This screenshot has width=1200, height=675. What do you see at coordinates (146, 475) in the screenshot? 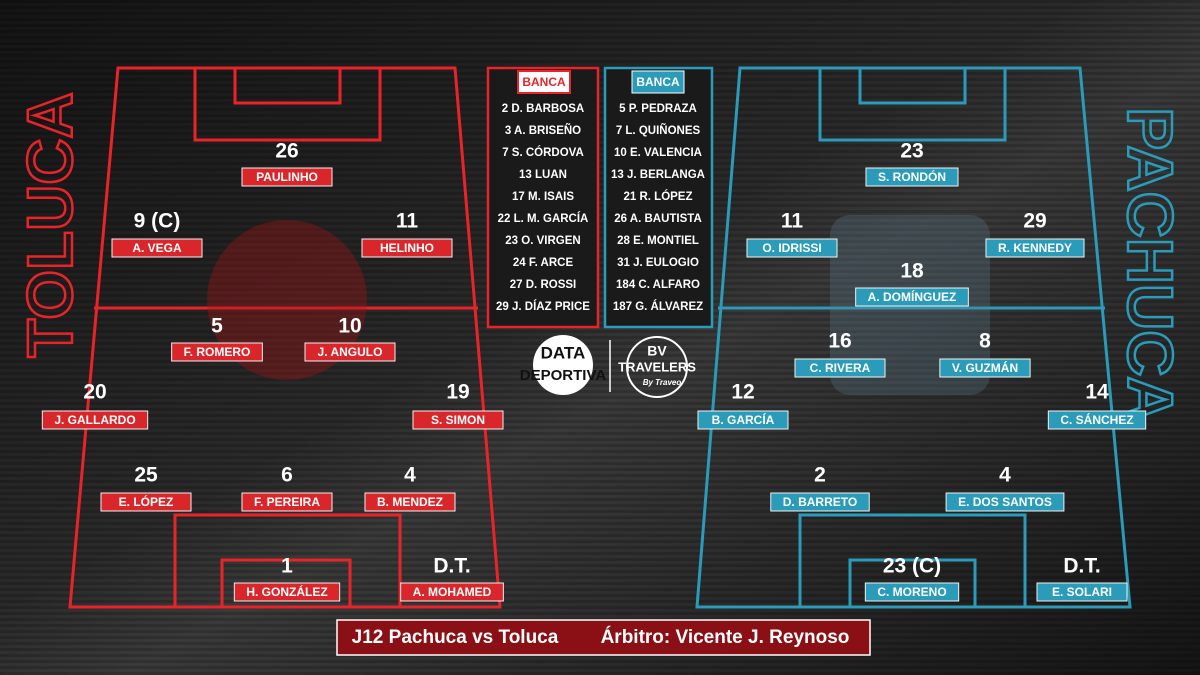
I see `player-number: 25` at bounding box center [146, 475].